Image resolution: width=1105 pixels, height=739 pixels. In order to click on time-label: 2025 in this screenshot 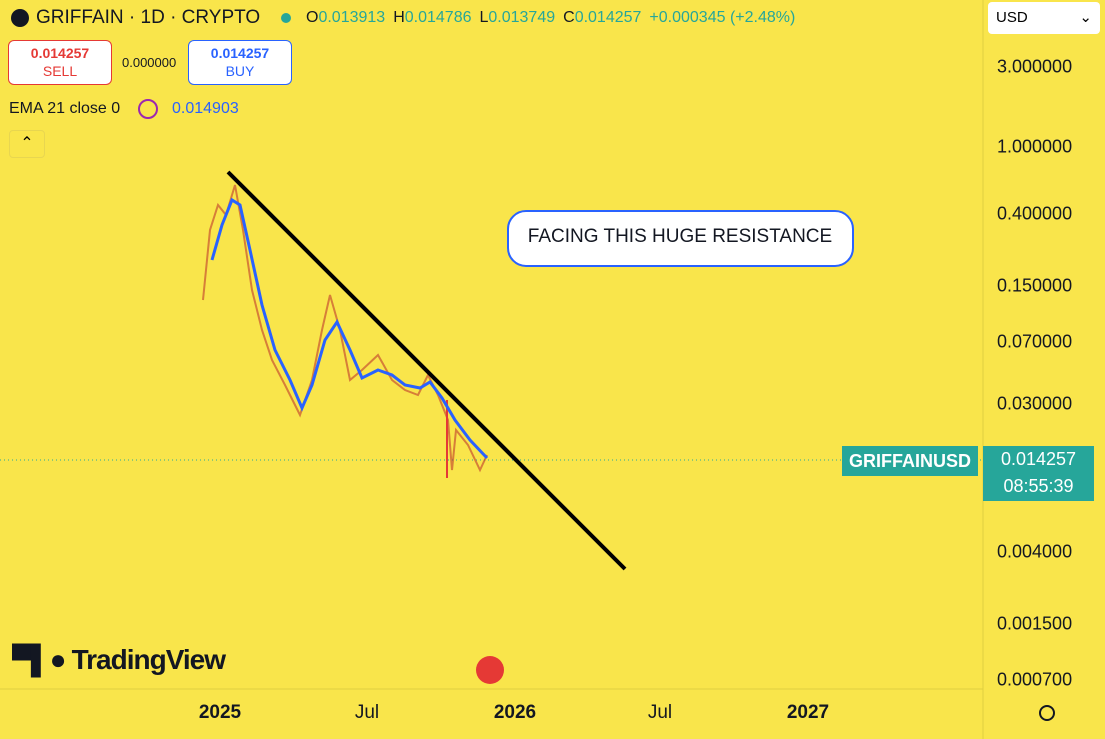, I will do `click(220, 712)`.